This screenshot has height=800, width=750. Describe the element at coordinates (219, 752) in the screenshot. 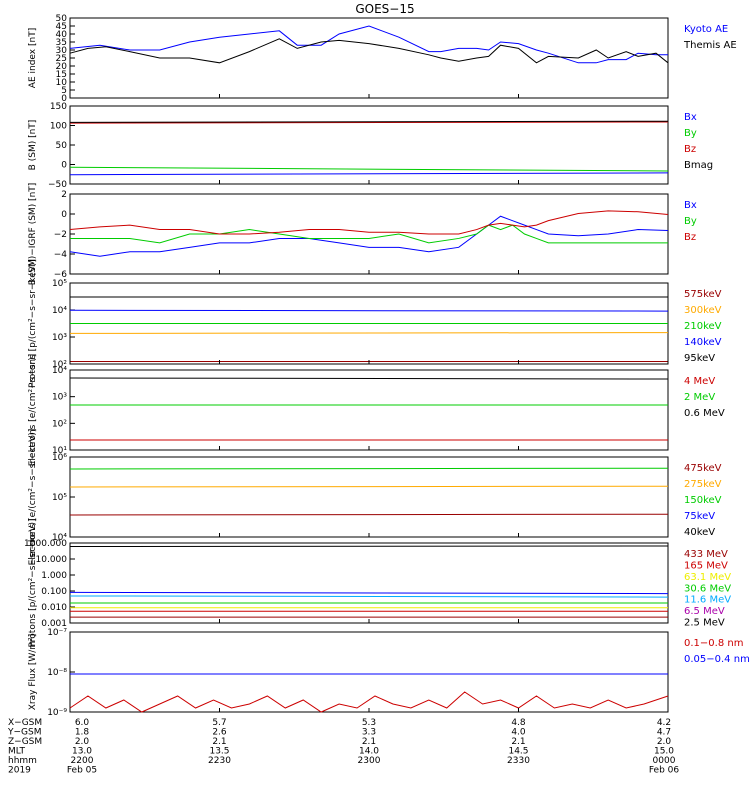

I see `axis-row-value: 13.5` at that location.